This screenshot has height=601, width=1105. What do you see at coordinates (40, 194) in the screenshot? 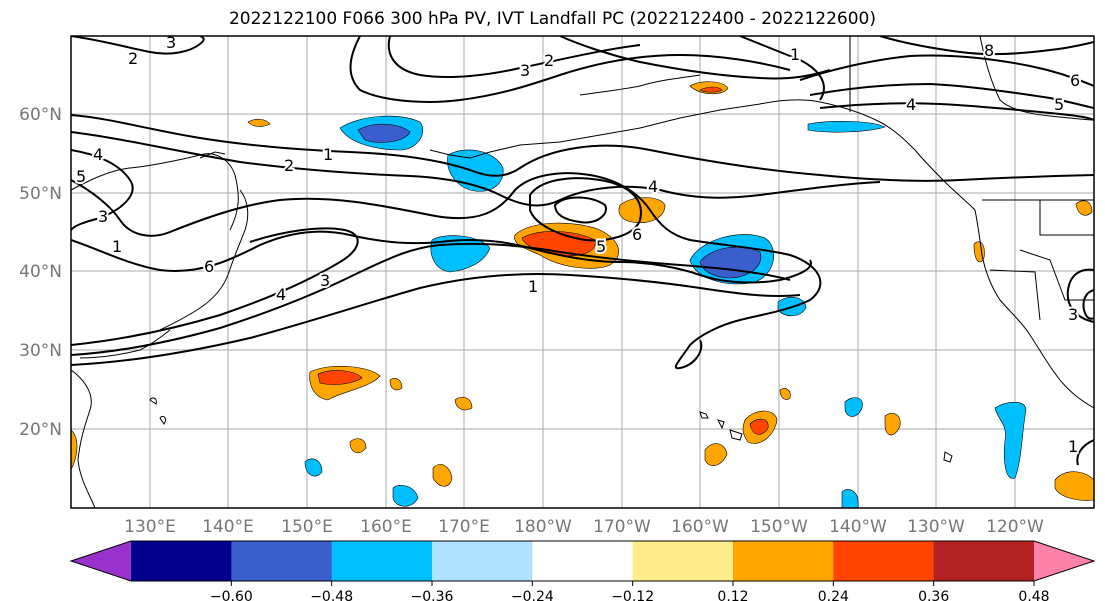
I see `lat-label-50n: 50°N` at bounding box center [40, 194].